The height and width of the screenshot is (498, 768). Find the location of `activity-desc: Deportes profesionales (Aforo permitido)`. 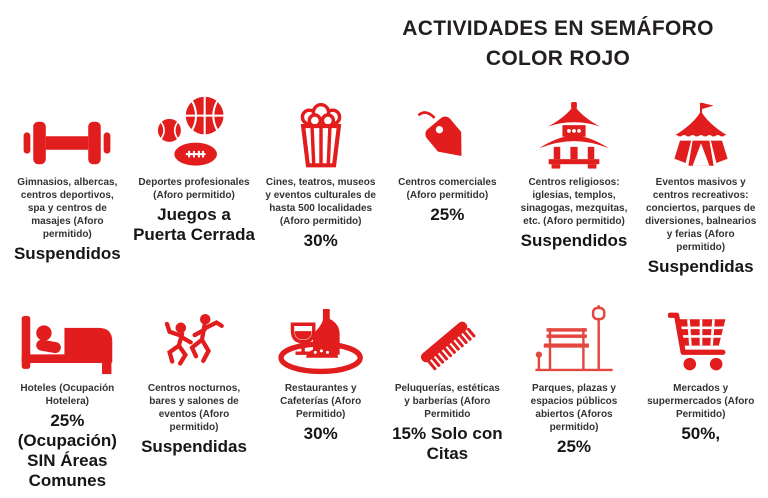

activity-desc: Deportes profesionales (Aforo permitido) is located at coordinates (194, 189).